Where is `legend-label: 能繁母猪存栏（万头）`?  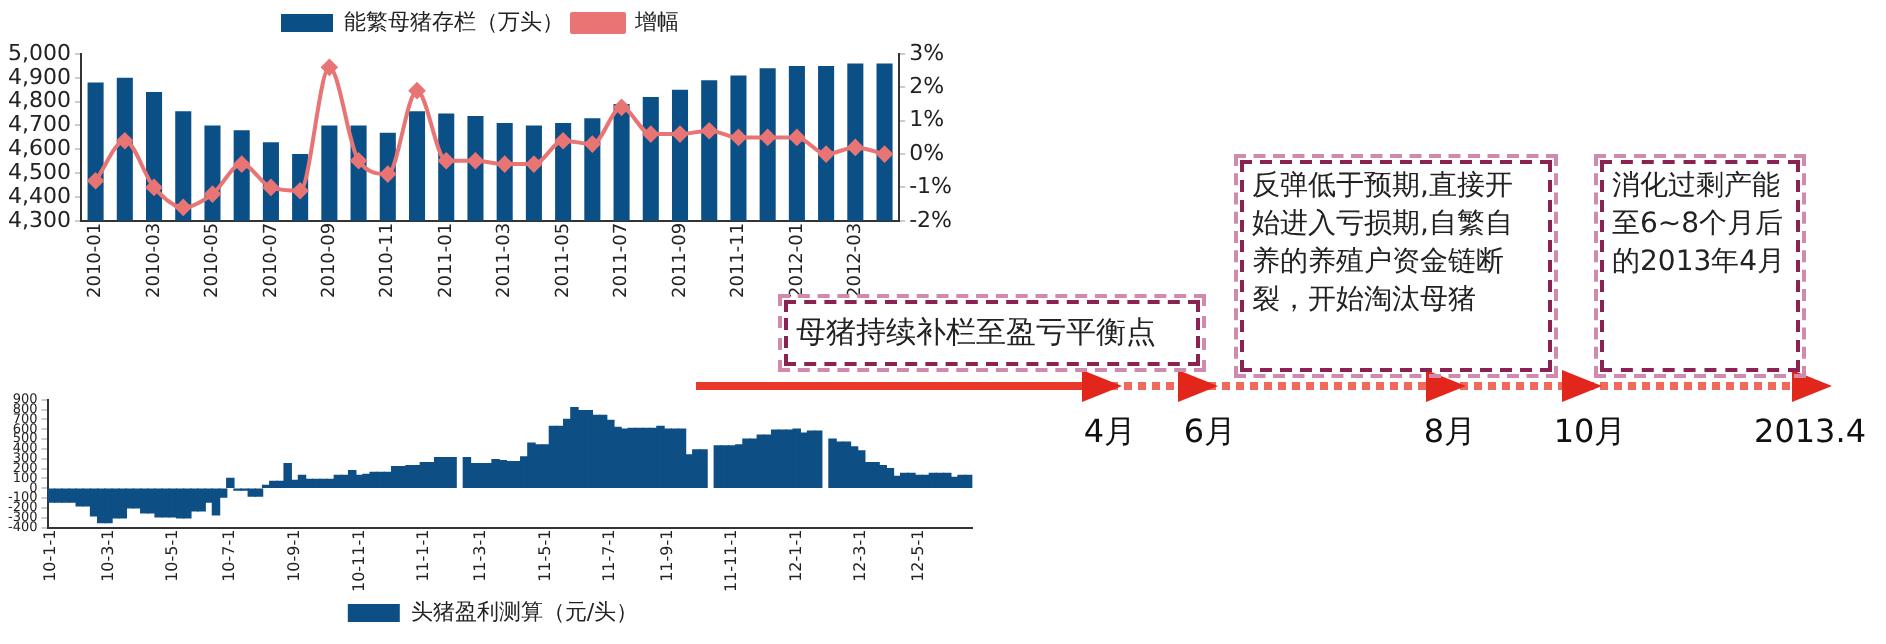 legend-label: 能繁母猪存栏（万头） is located at coordinates (454, 21).